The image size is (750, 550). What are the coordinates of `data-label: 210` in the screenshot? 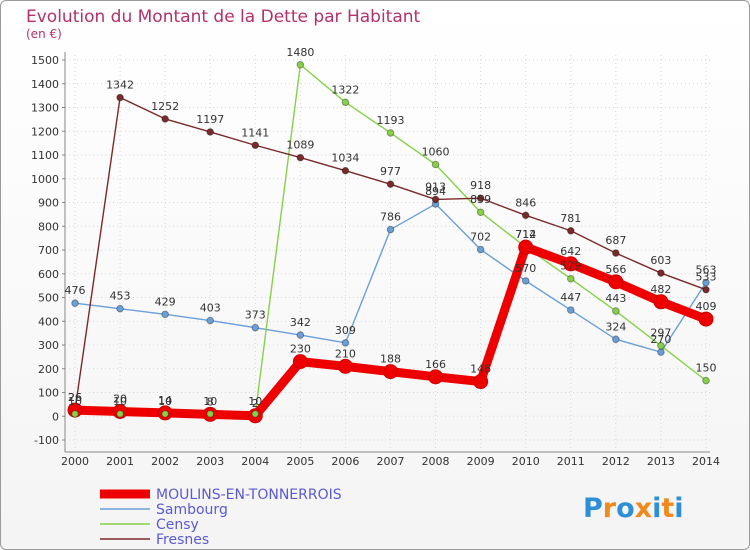 It's located at (345, 353).